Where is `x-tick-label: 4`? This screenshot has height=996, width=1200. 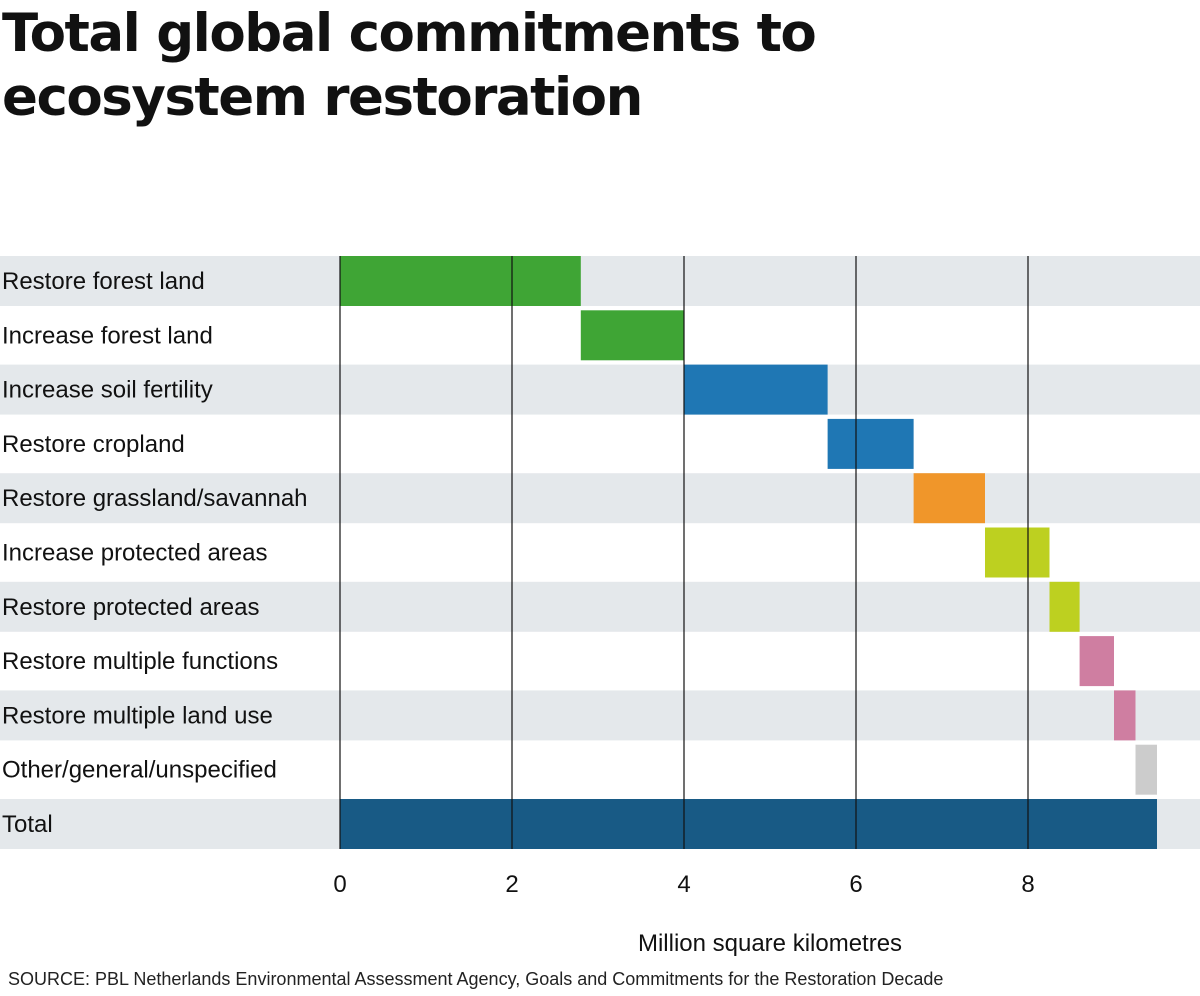
x-tick-label: 4 is located at coordinates (683, 884).